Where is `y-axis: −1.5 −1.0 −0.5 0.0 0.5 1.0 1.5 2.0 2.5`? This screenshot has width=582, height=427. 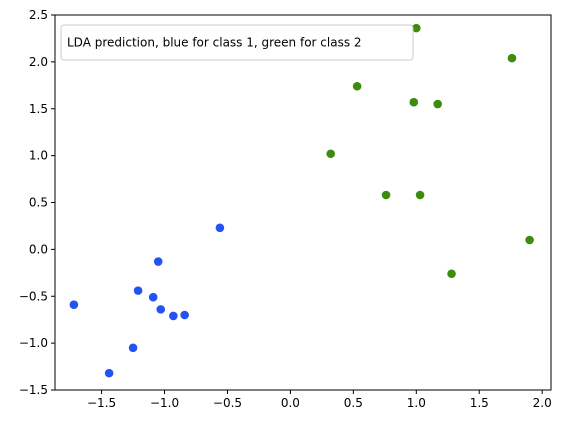 y-axis: −1.5 −1.0 −0.5 0.0 0.5 1.0 1.5 2.0 2.5 is located at coordinates (37, 202).